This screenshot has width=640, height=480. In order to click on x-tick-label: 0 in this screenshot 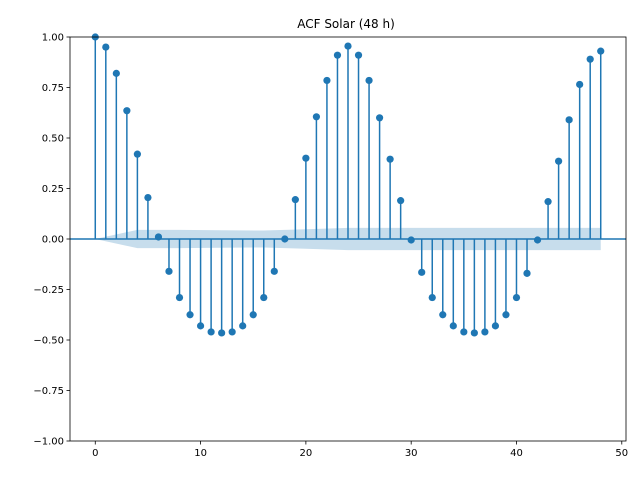, I will do `click(95, 453)`.